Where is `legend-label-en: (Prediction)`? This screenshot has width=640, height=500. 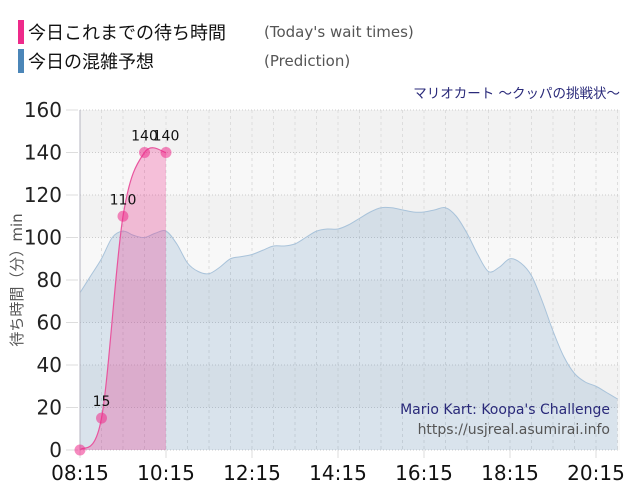 legend-label-en: (Prediction) is located at coordinates (307, 61).